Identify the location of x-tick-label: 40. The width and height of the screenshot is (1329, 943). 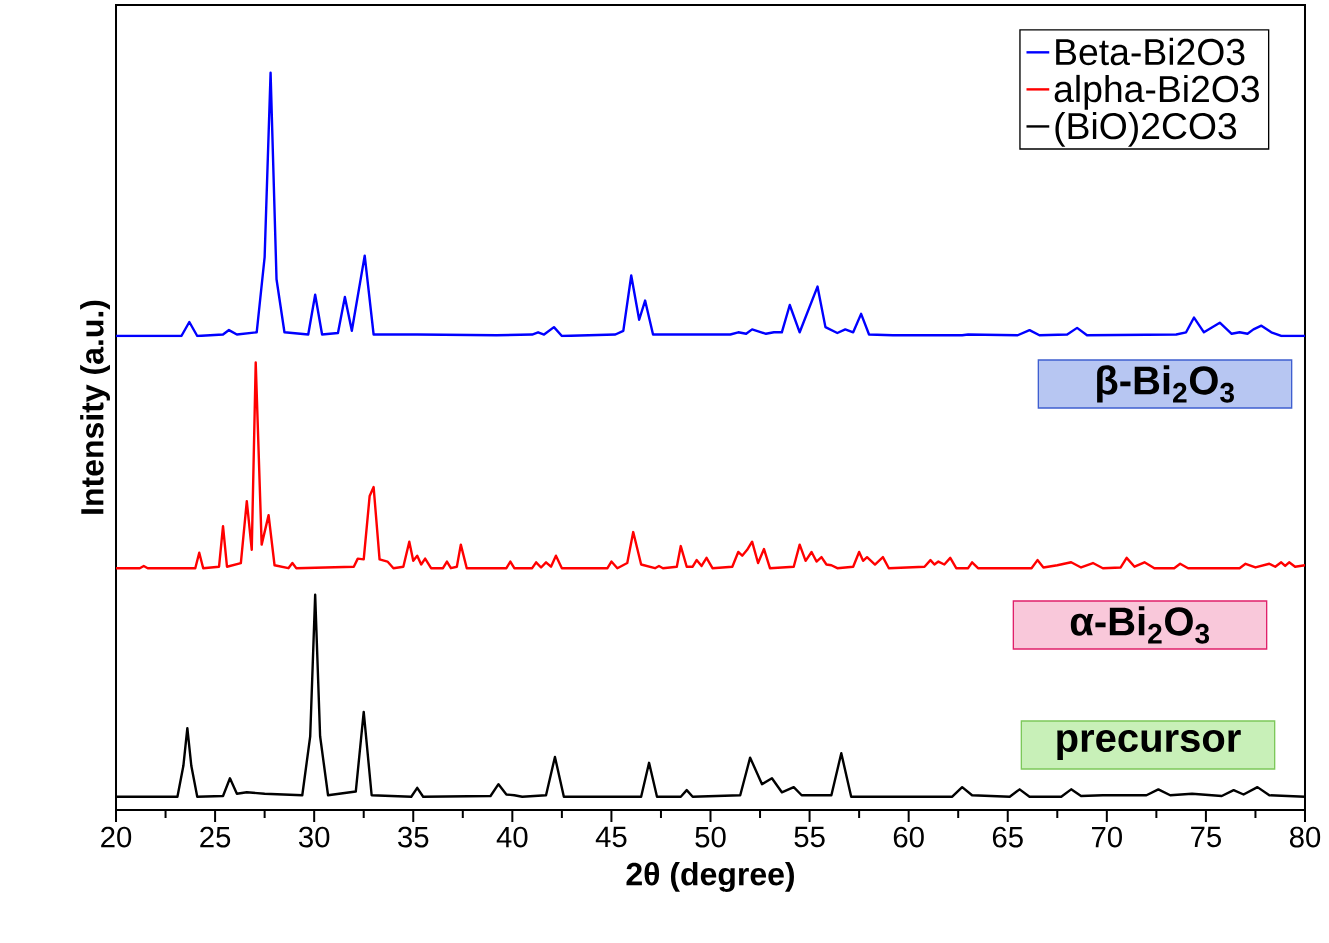
(512, 837).